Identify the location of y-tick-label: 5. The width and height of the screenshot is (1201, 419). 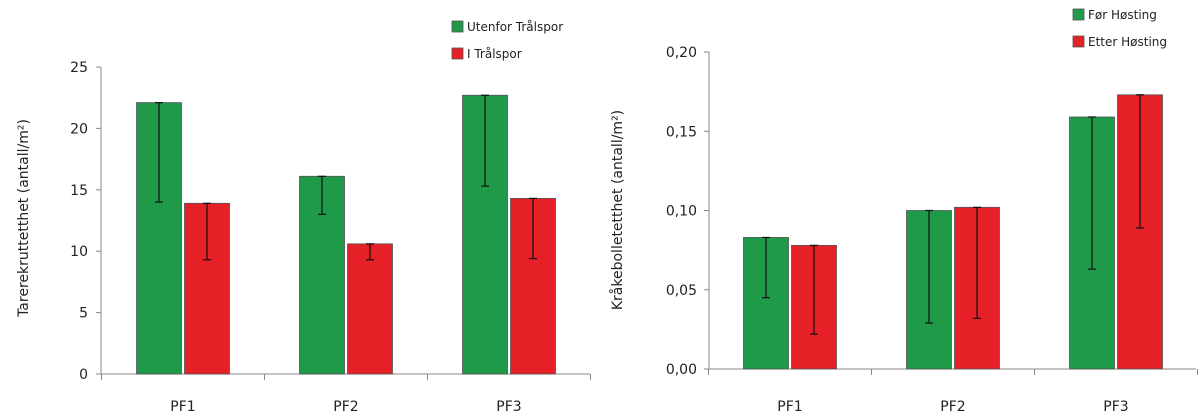
(83, 314).